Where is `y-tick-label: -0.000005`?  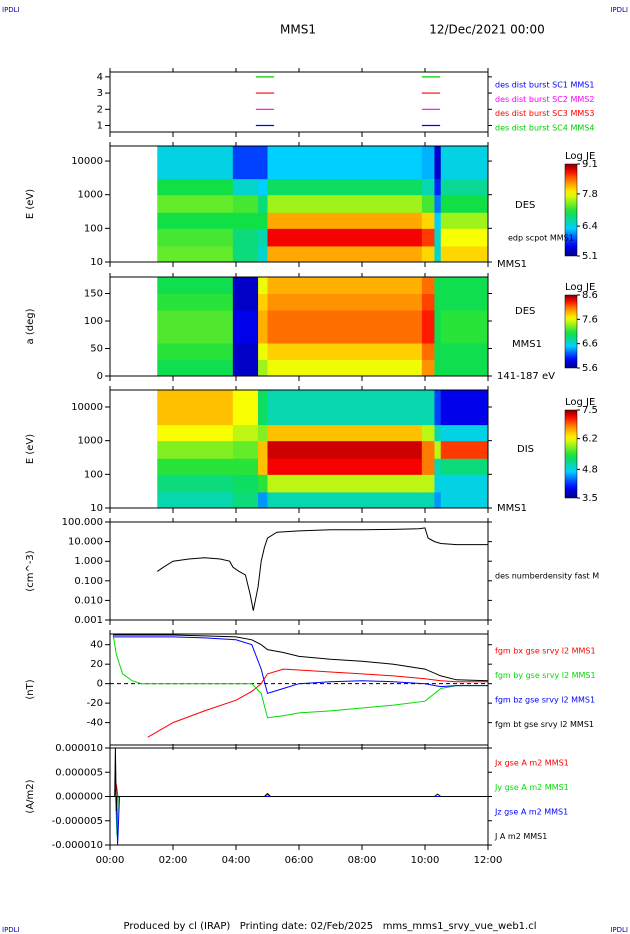 y-tick-label: -0.000005 is located at coordinates (77, 821).